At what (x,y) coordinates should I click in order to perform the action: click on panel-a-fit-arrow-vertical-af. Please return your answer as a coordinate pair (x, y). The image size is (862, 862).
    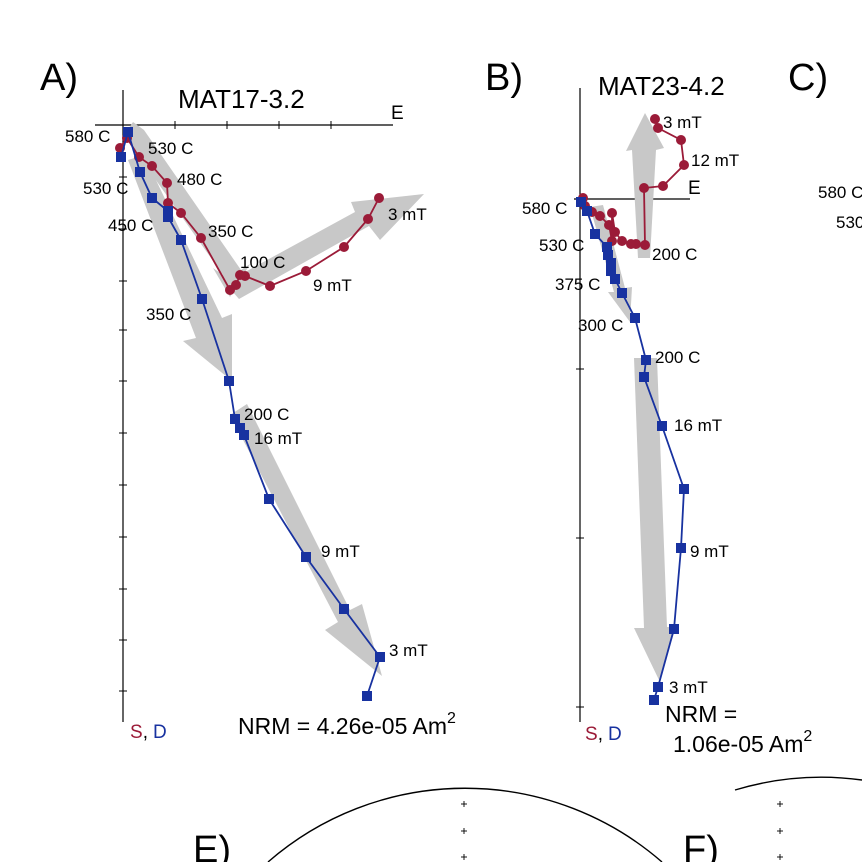
    Looking at the image, I should click on (306, 540).